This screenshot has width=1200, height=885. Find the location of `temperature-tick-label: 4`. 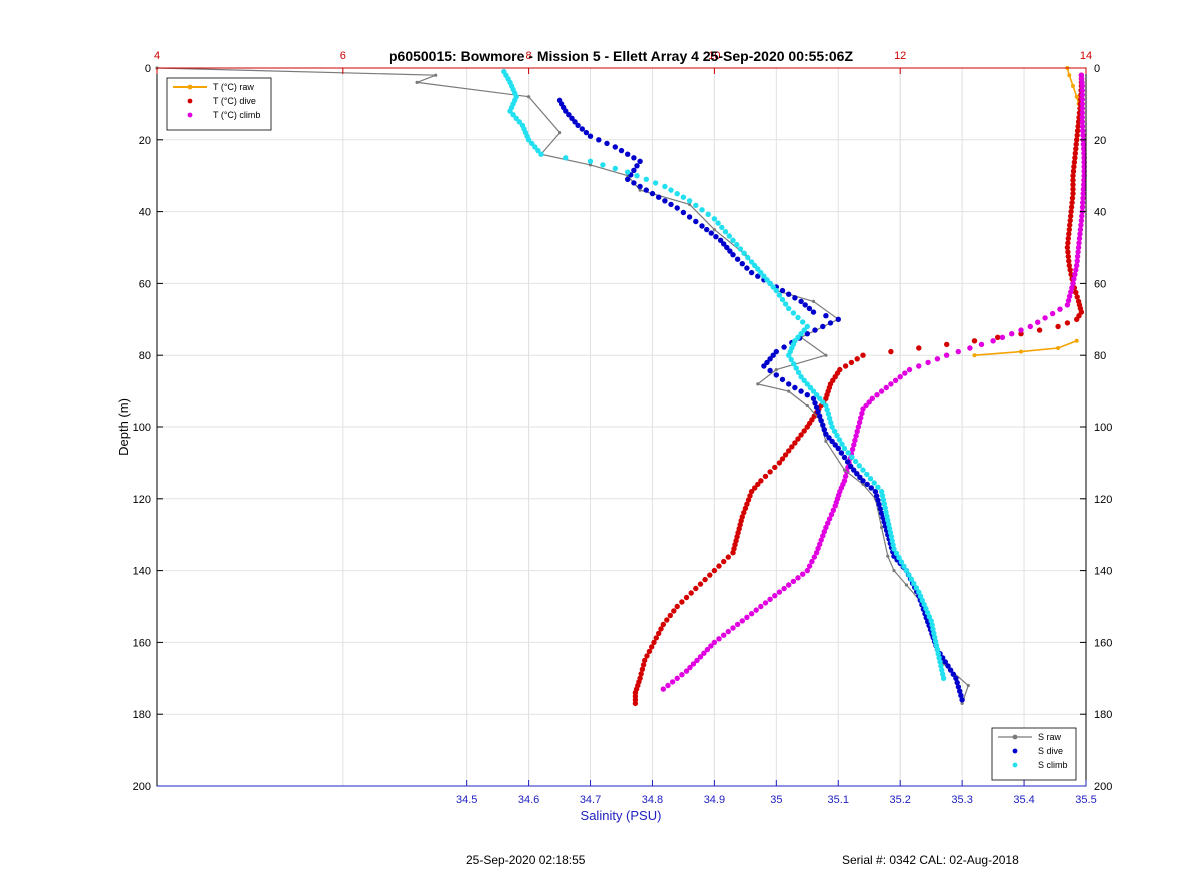

temperature-tick-label: 4 is located at coordinates (157, 56).